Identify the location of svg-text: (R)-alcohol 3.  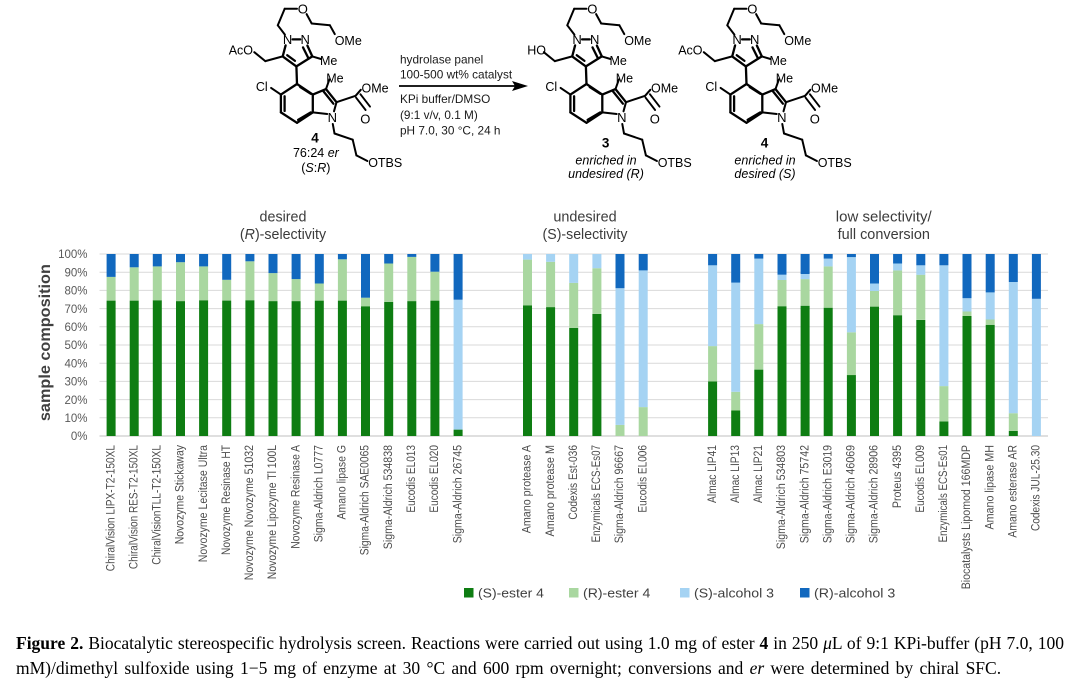
(854, 593).